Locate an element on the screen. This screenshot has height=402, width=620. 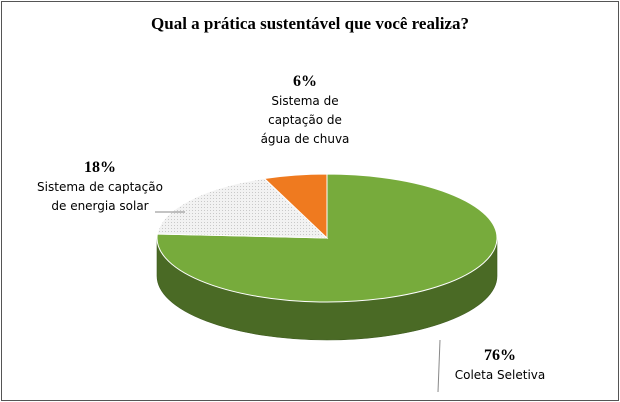
slice-category-label-0-0: Coleta Seletiva is located at coordinates (500, 375).